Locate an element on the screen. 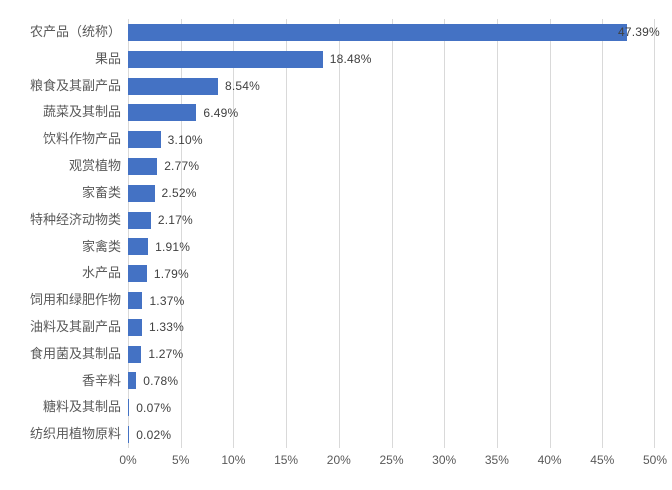 The image size is (672, 490). bar-row: 0.02% is located at coordinates (391, 434).